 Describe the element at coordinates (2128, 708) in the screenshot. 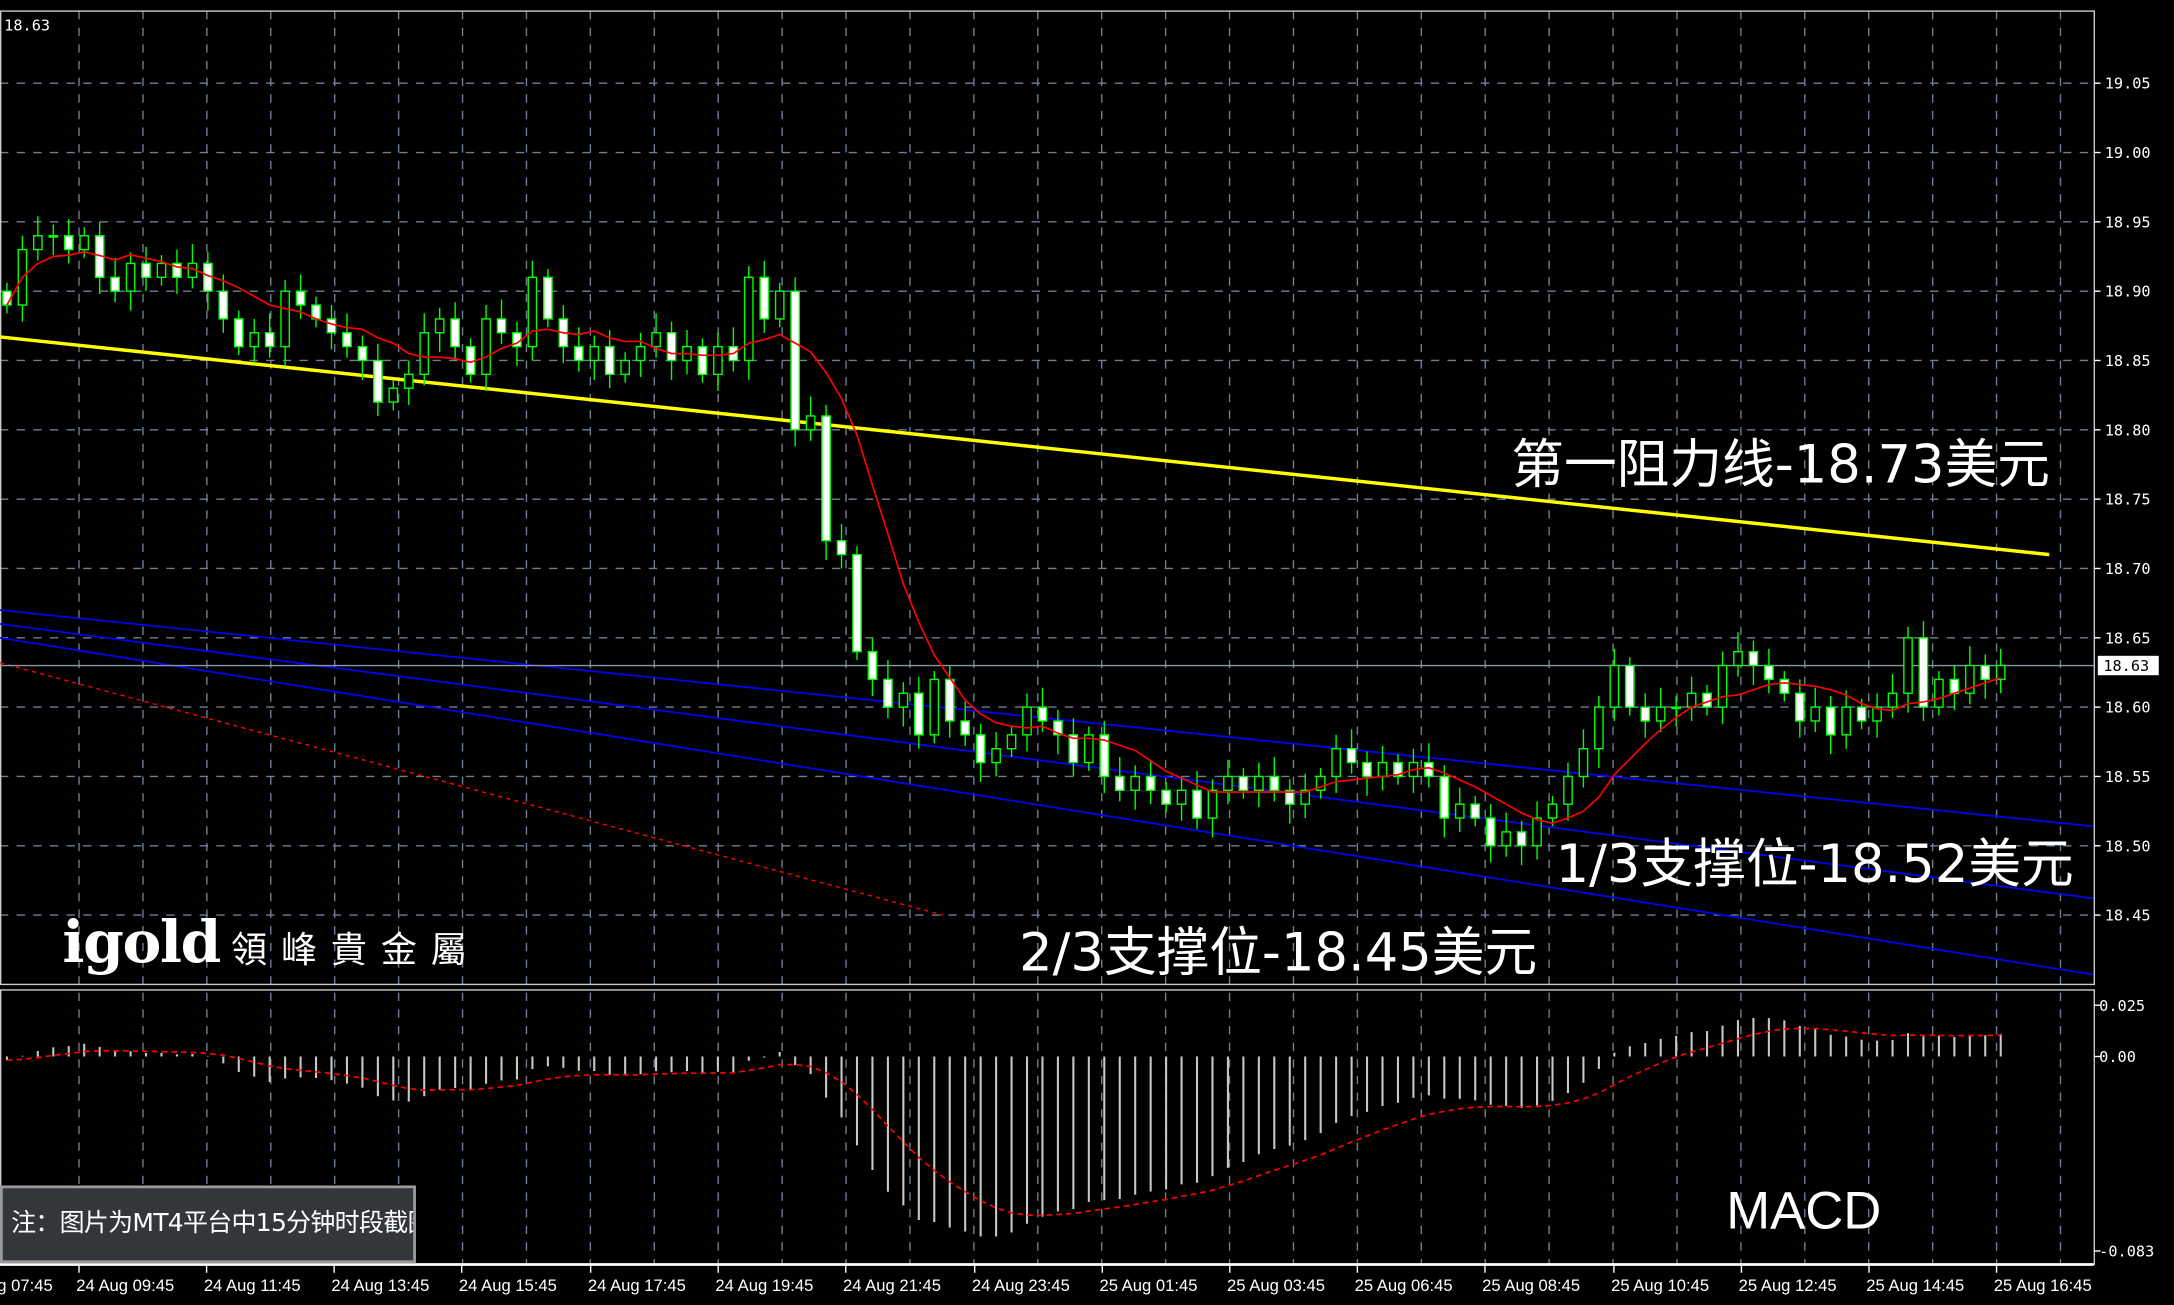

I see `price-tick-label: 18.60` at that location.